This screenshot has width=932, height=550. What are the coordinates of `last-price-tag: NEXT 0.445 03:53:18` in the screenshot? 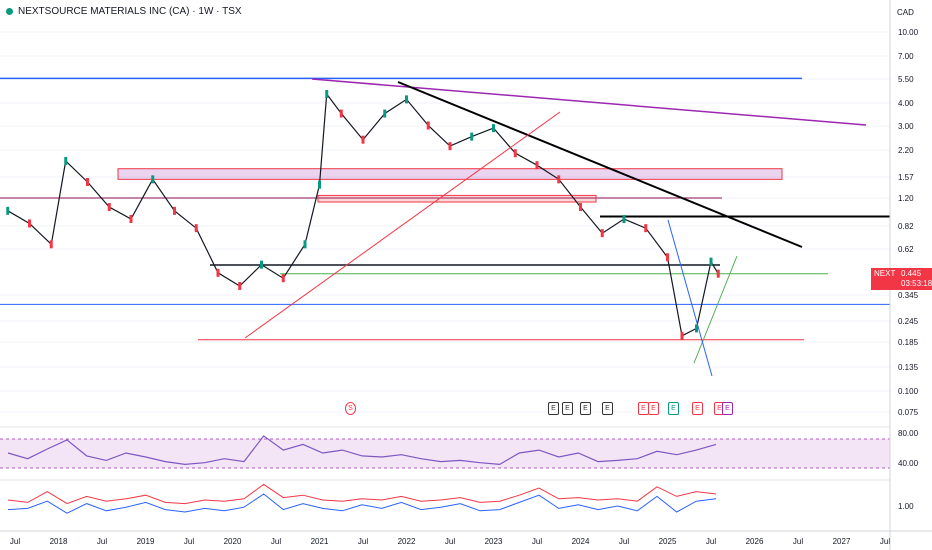 It's located at (901, 279).